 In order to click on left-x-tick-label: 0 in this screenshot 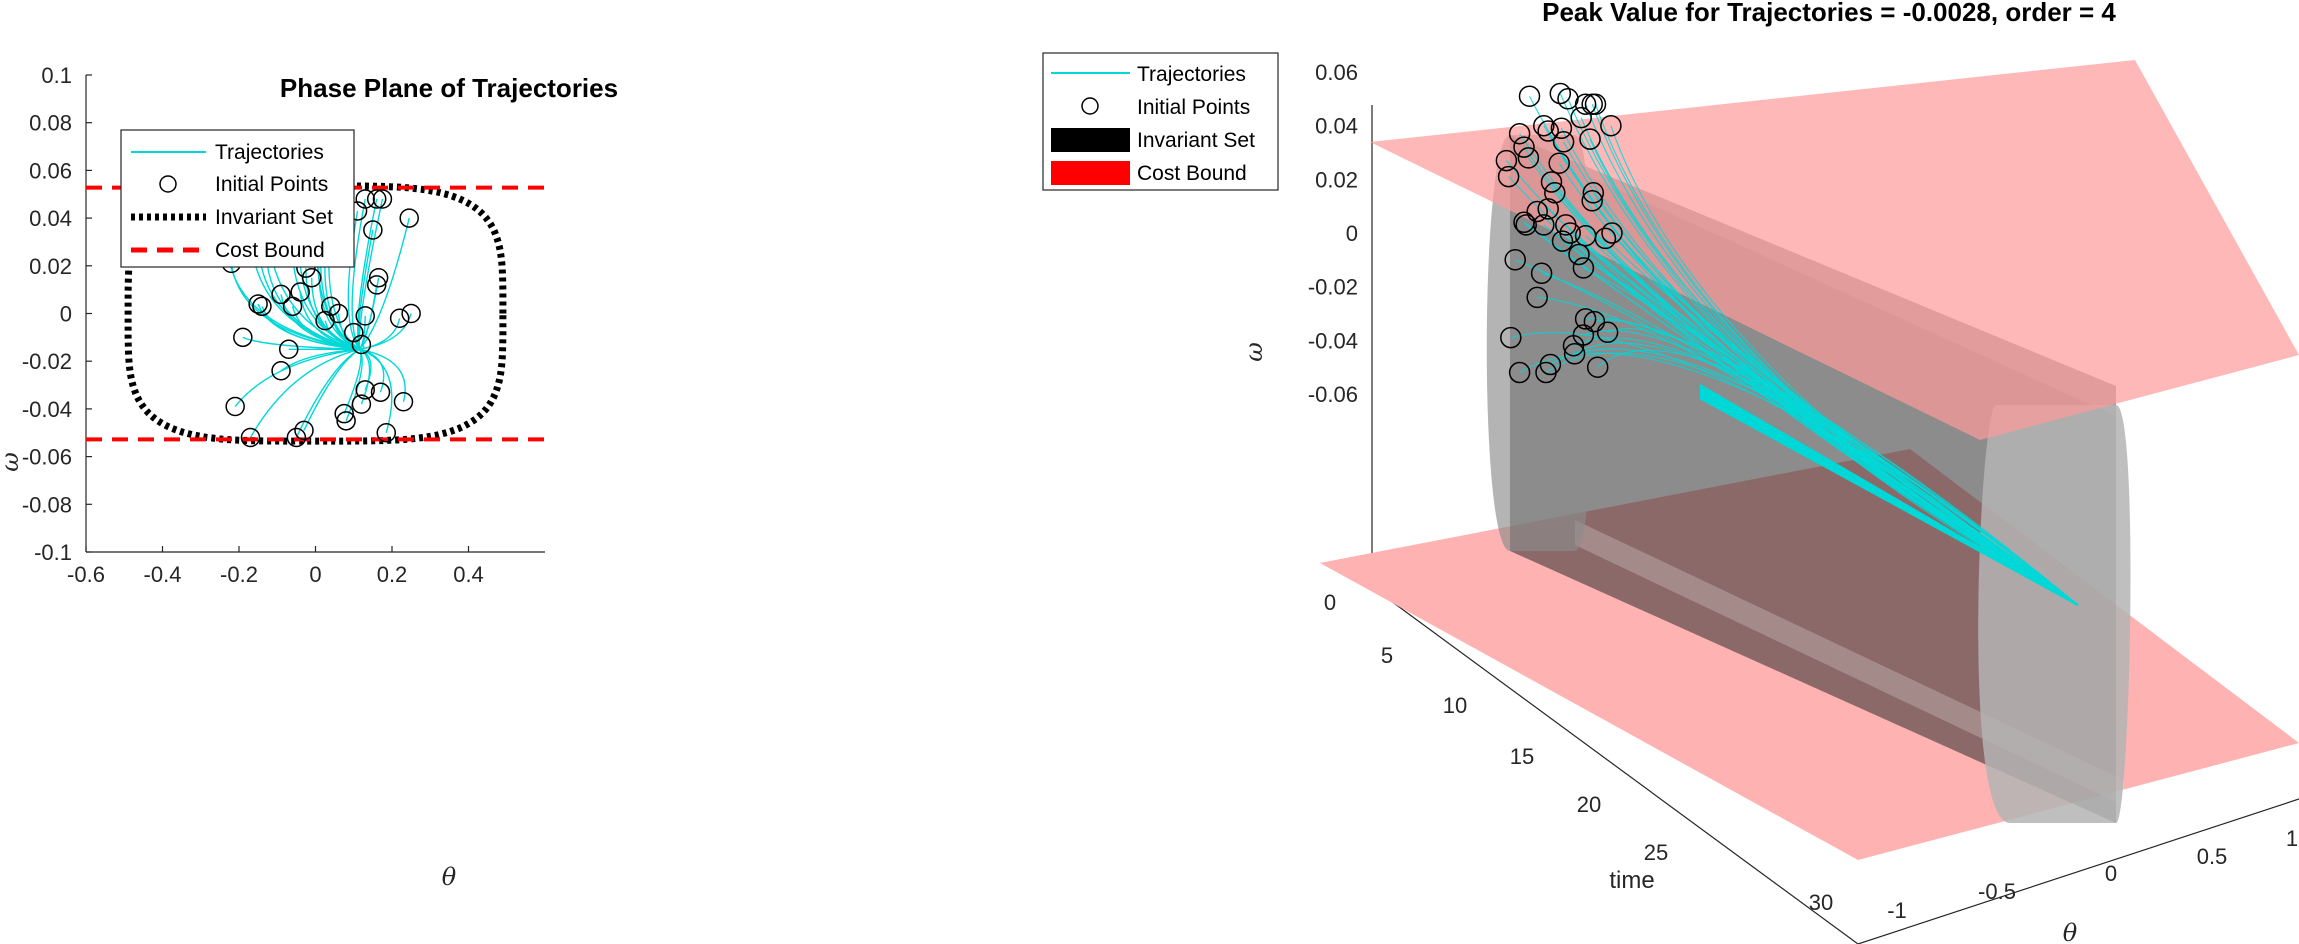, I will do `click(315, 574)`.